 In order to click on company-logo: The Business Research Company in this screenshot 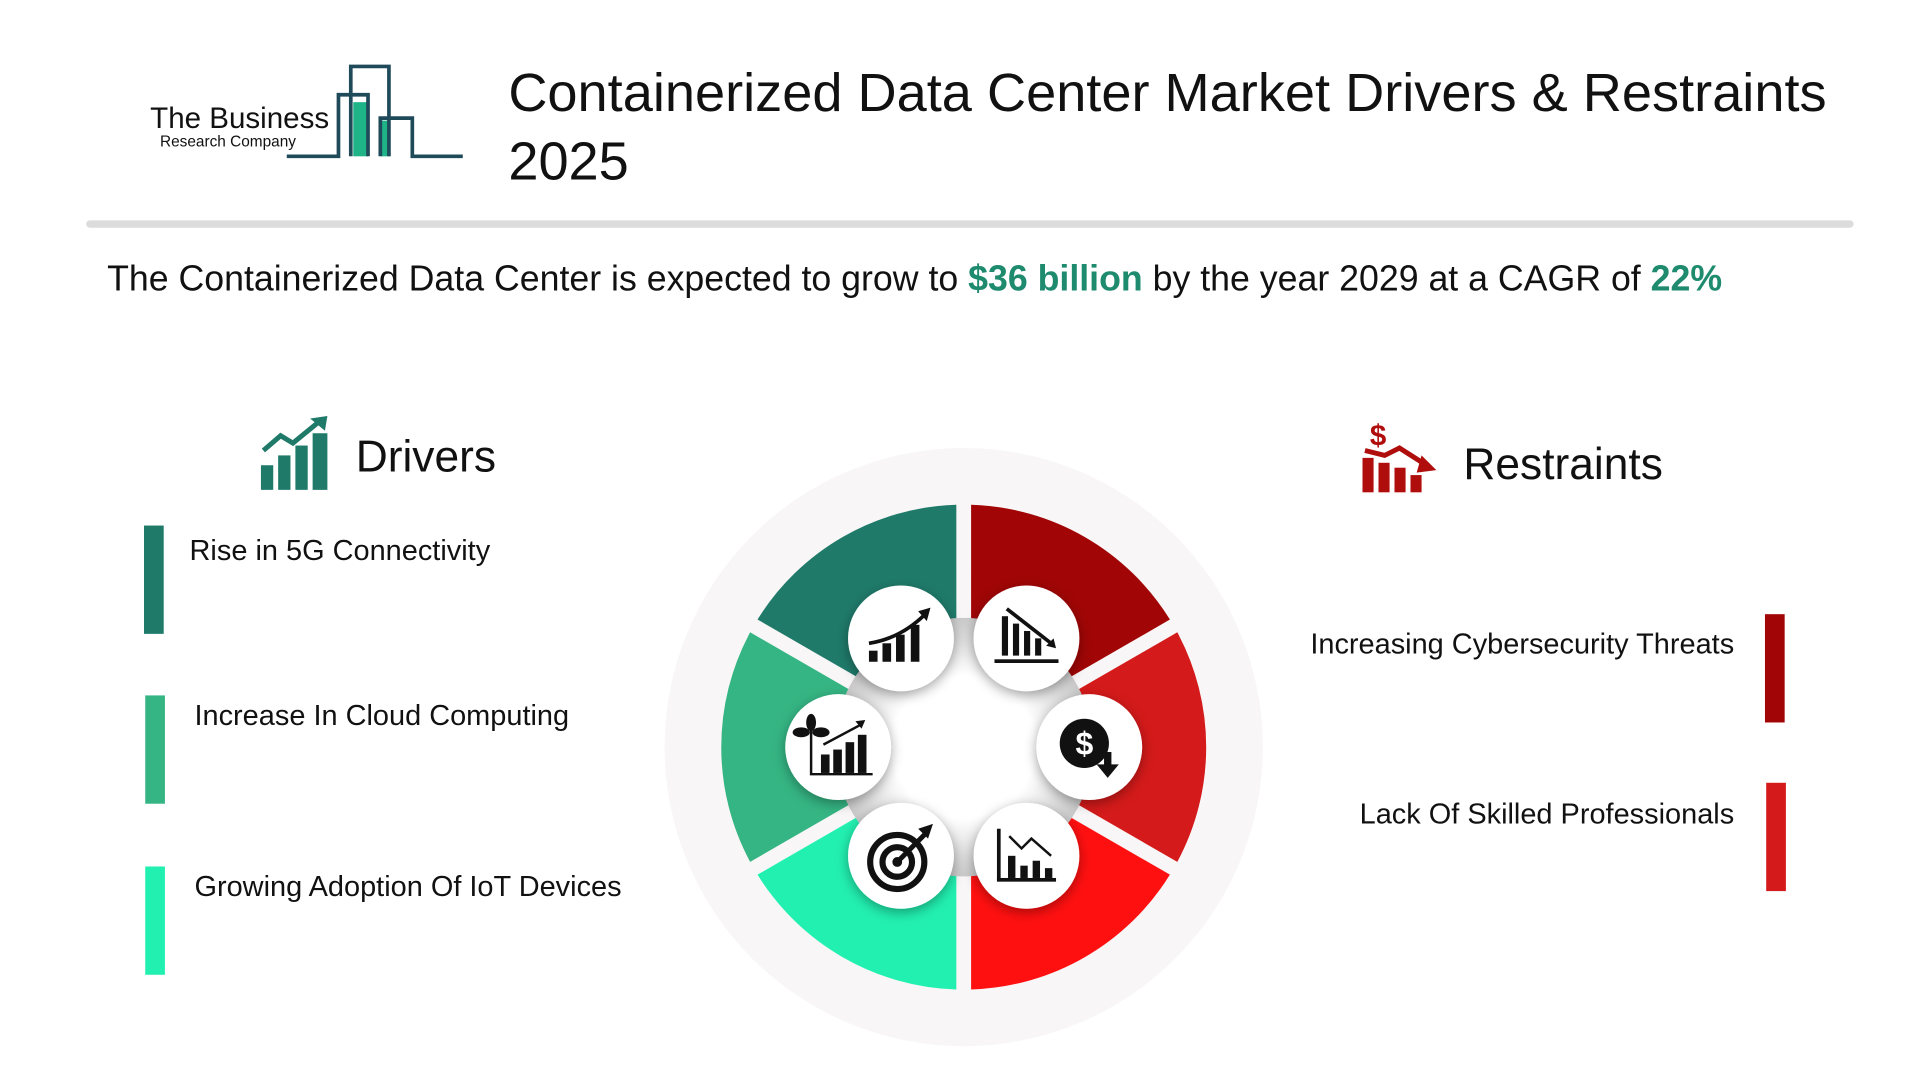, I will do `click(308, 114)`.